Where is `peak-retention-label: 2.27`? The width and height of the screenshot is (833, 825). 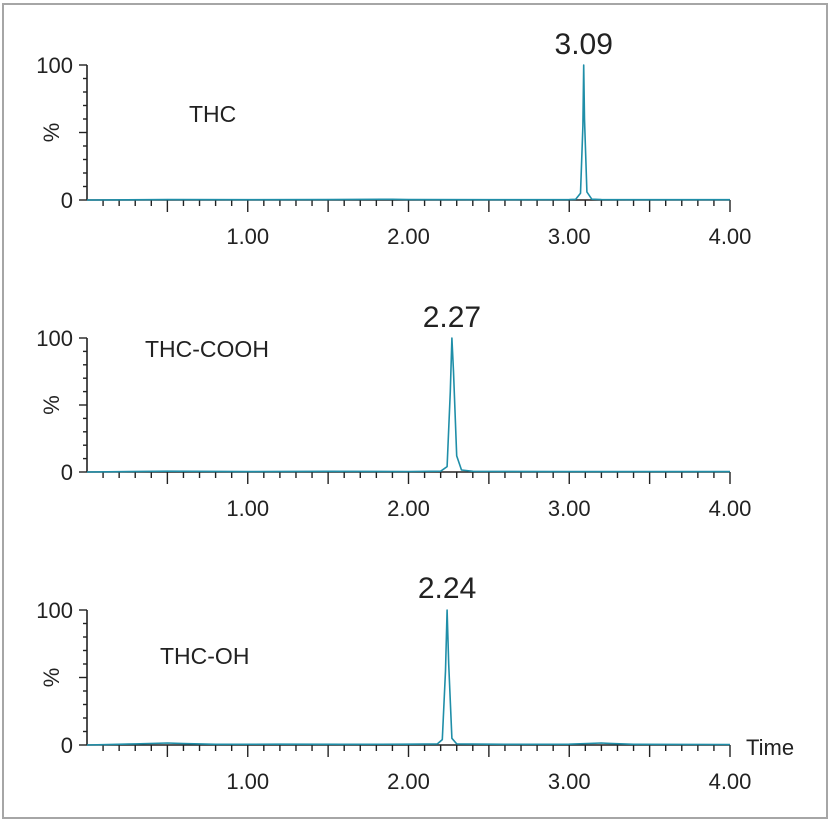
peak-retention-label: 2.27 is located at coordinates (452, 317).